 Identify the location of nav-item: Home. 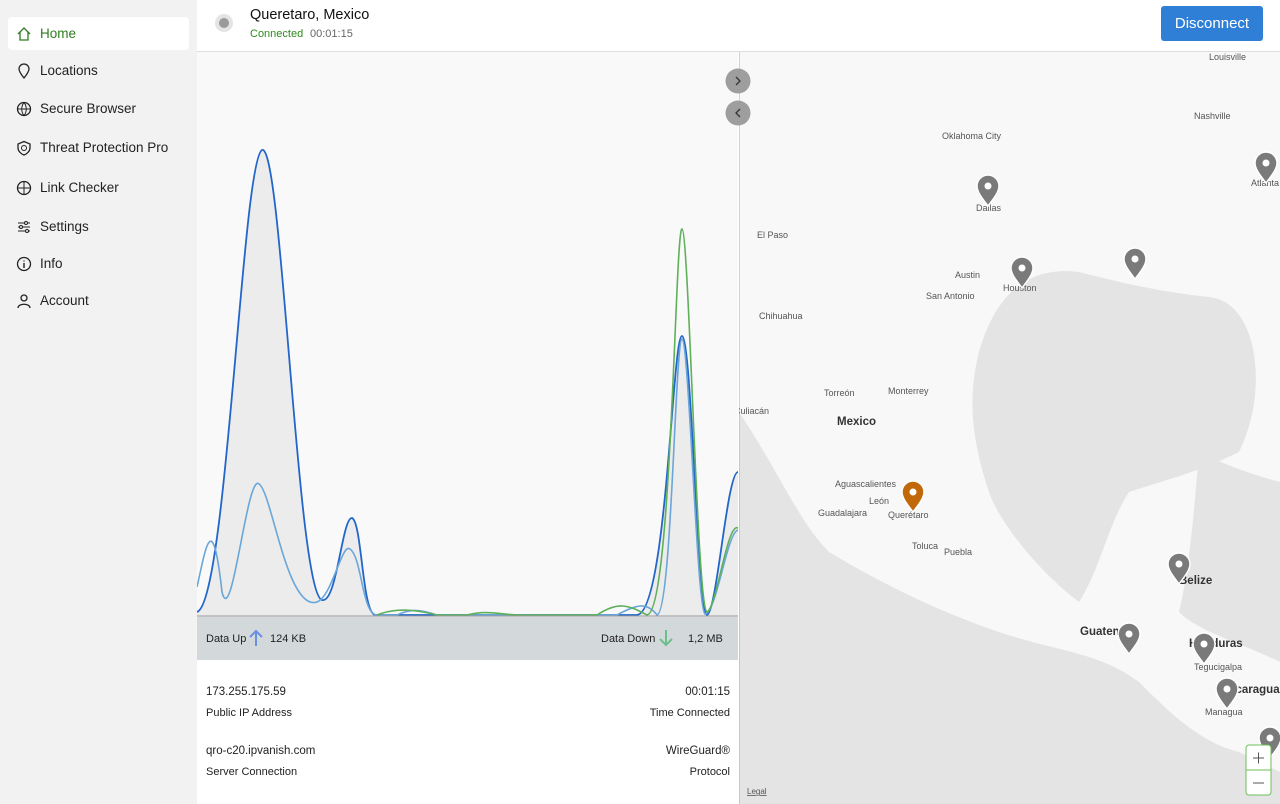
(98, 33).